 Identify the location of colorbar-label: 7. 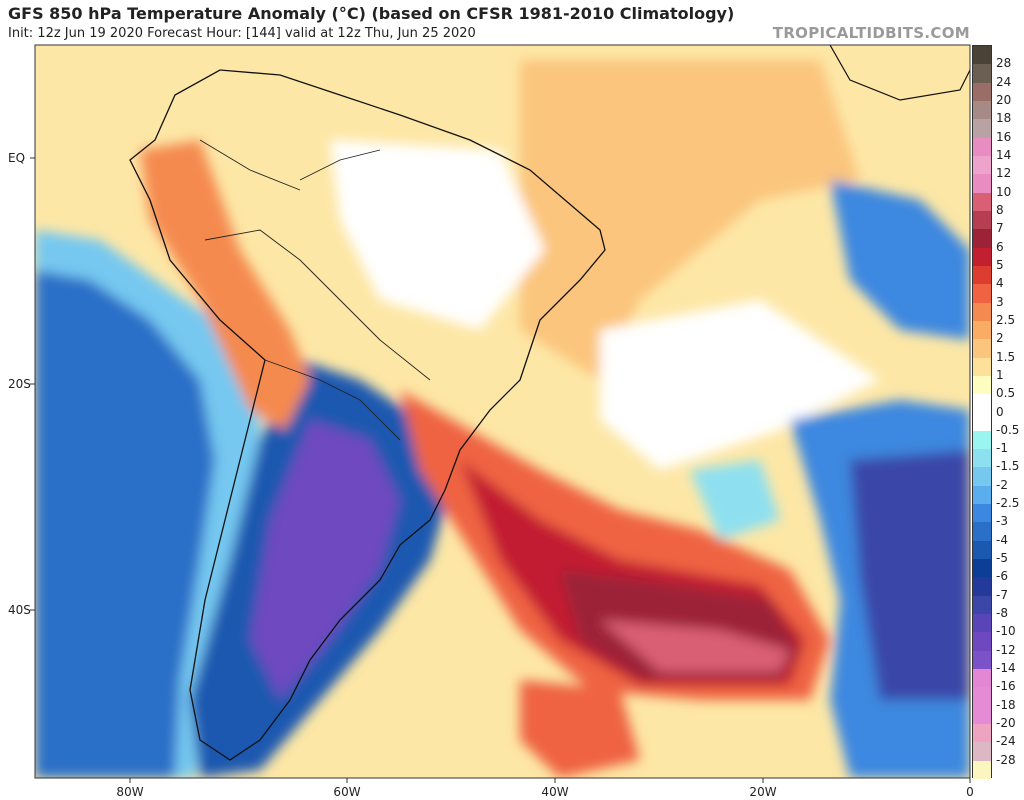
(1000, 228).